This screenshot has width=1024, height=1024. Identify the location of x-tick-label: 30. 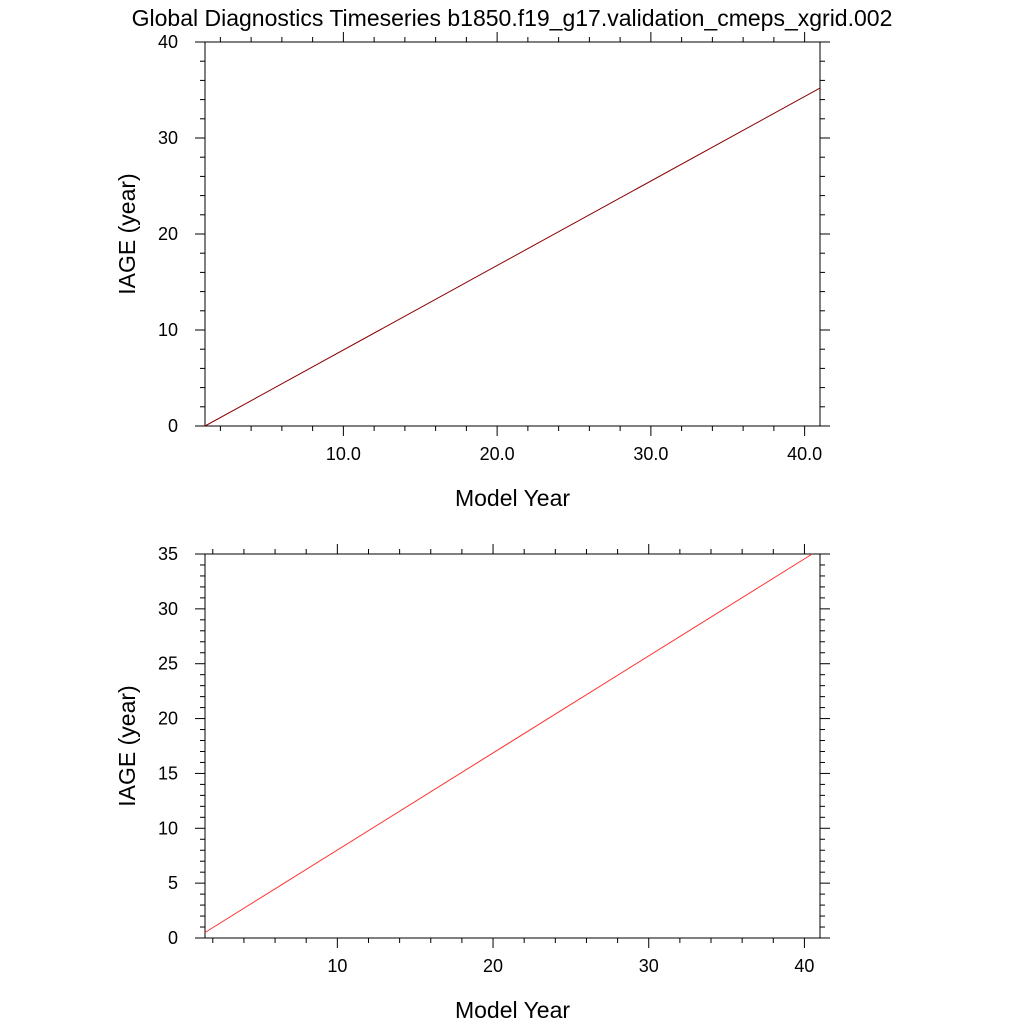
(649, 966).